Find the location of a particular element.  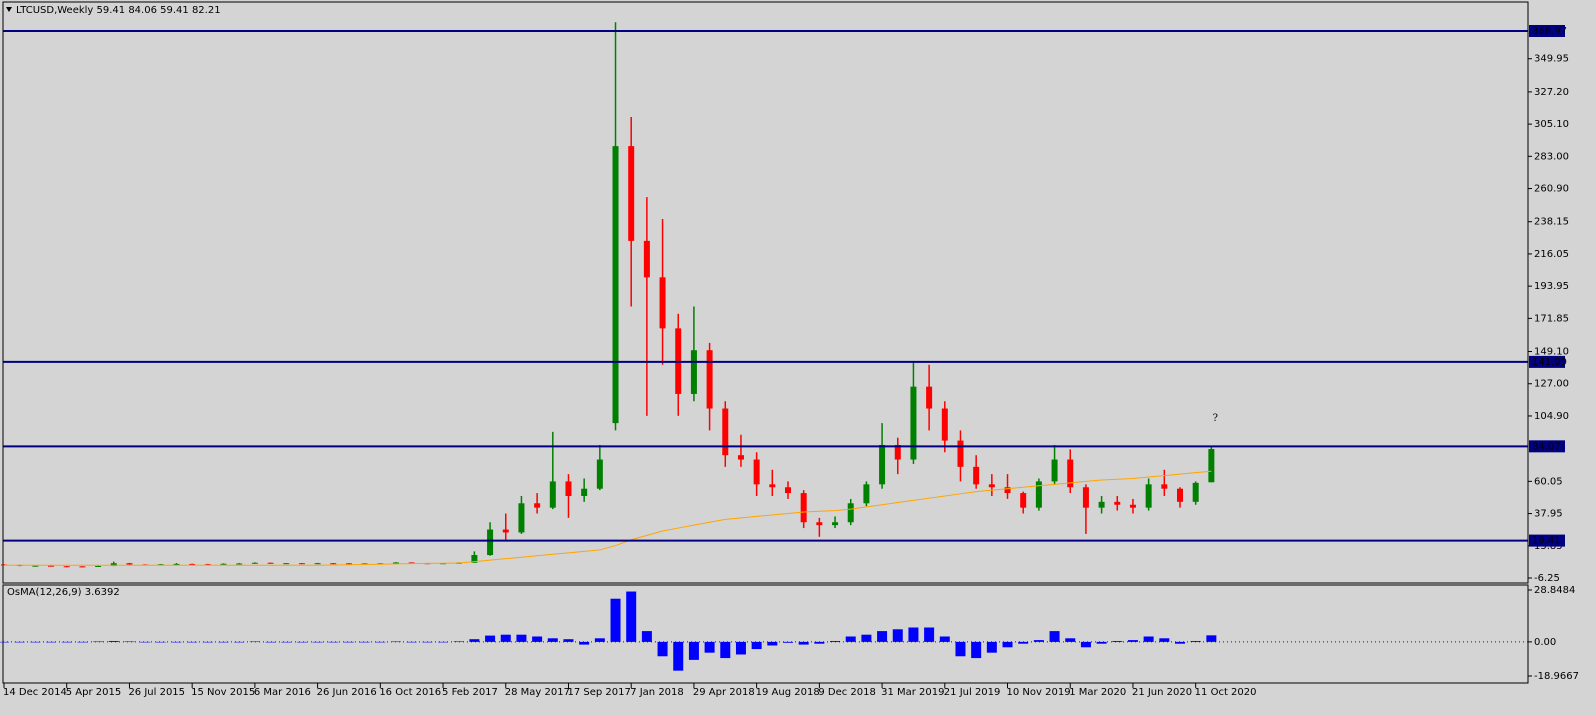

x-tick-label: 26 Jun 2016 is located at coordinates (347, 692).